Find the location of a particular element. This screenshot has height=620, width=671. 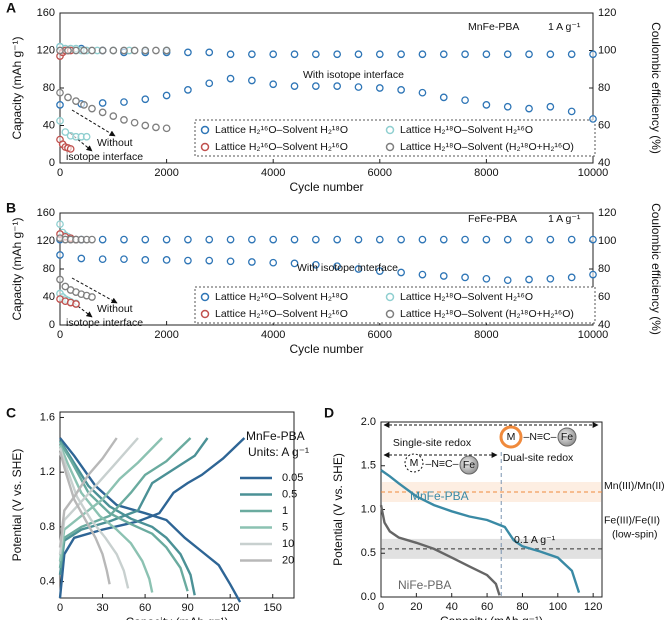

y-axis-title: Capacity (mAh g⁻¹) is located at coordinates (17, 87).